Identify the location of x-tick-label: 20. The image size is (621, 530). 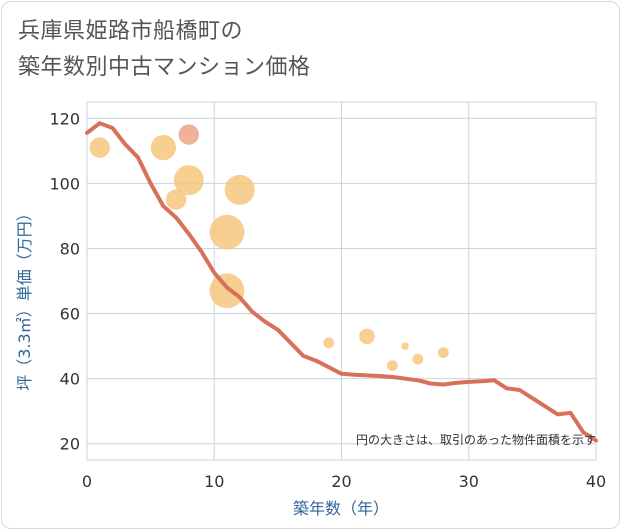
(341, 481).